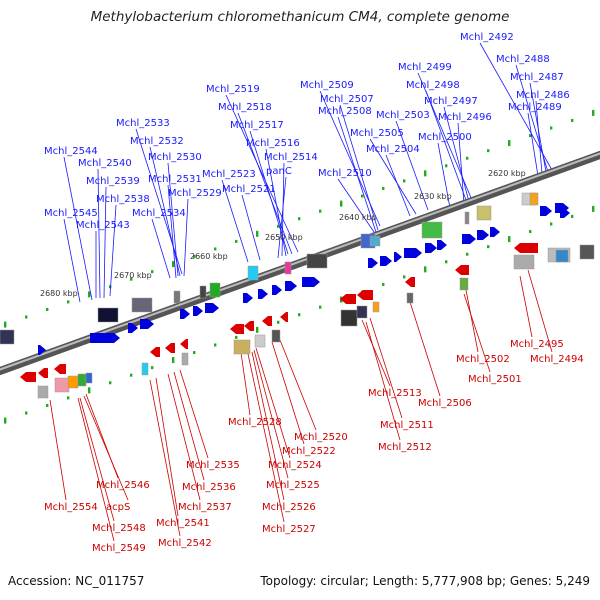 The height and width of the screenshot is (600, 600). I want to click on forward-gene-label: Mchl_2505, so click(377, 133).